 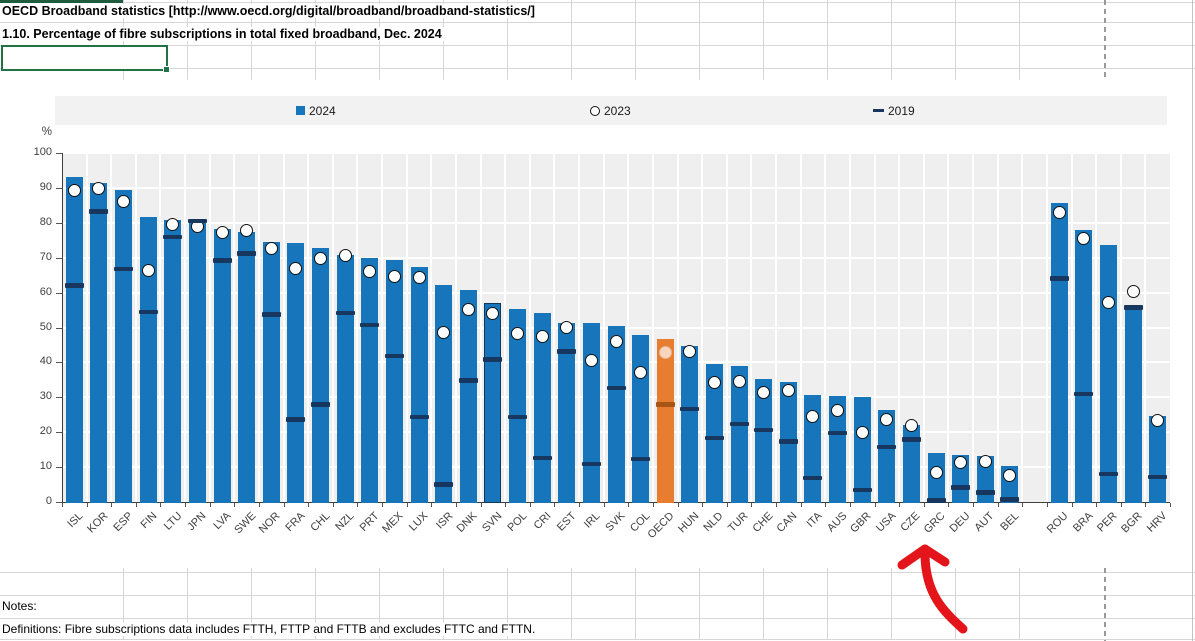 What do you see at coordinates (271, 372) in the screenshot?
I see `bar-NOR` at bounding box center [271, 372].